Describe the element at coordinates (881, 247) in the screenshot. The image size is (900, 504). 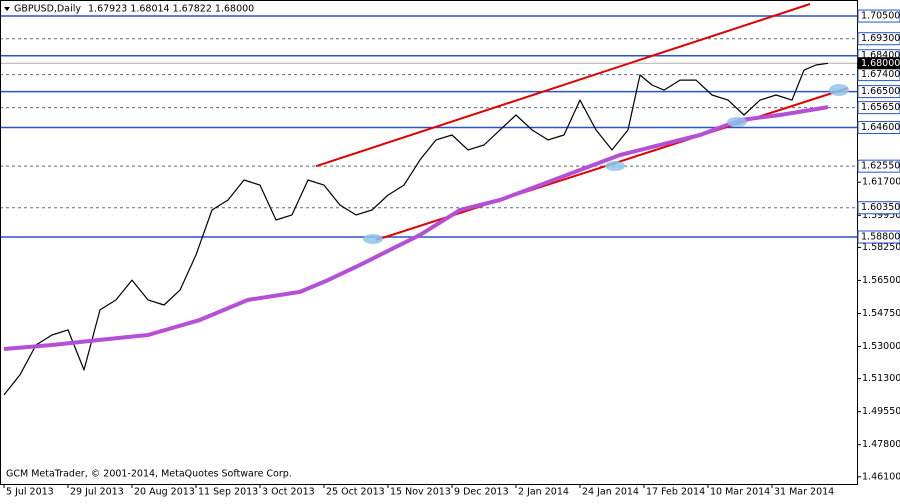
I see `y-tick-label: 1.58250` at that location.